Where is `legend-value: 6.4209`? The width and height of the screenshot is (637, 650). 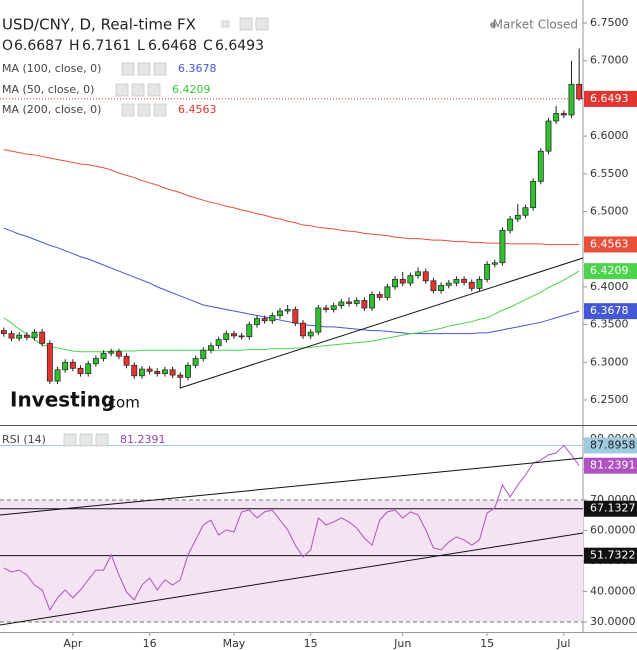 legend-value: 6.4209 is located at coordinates (191, 89).